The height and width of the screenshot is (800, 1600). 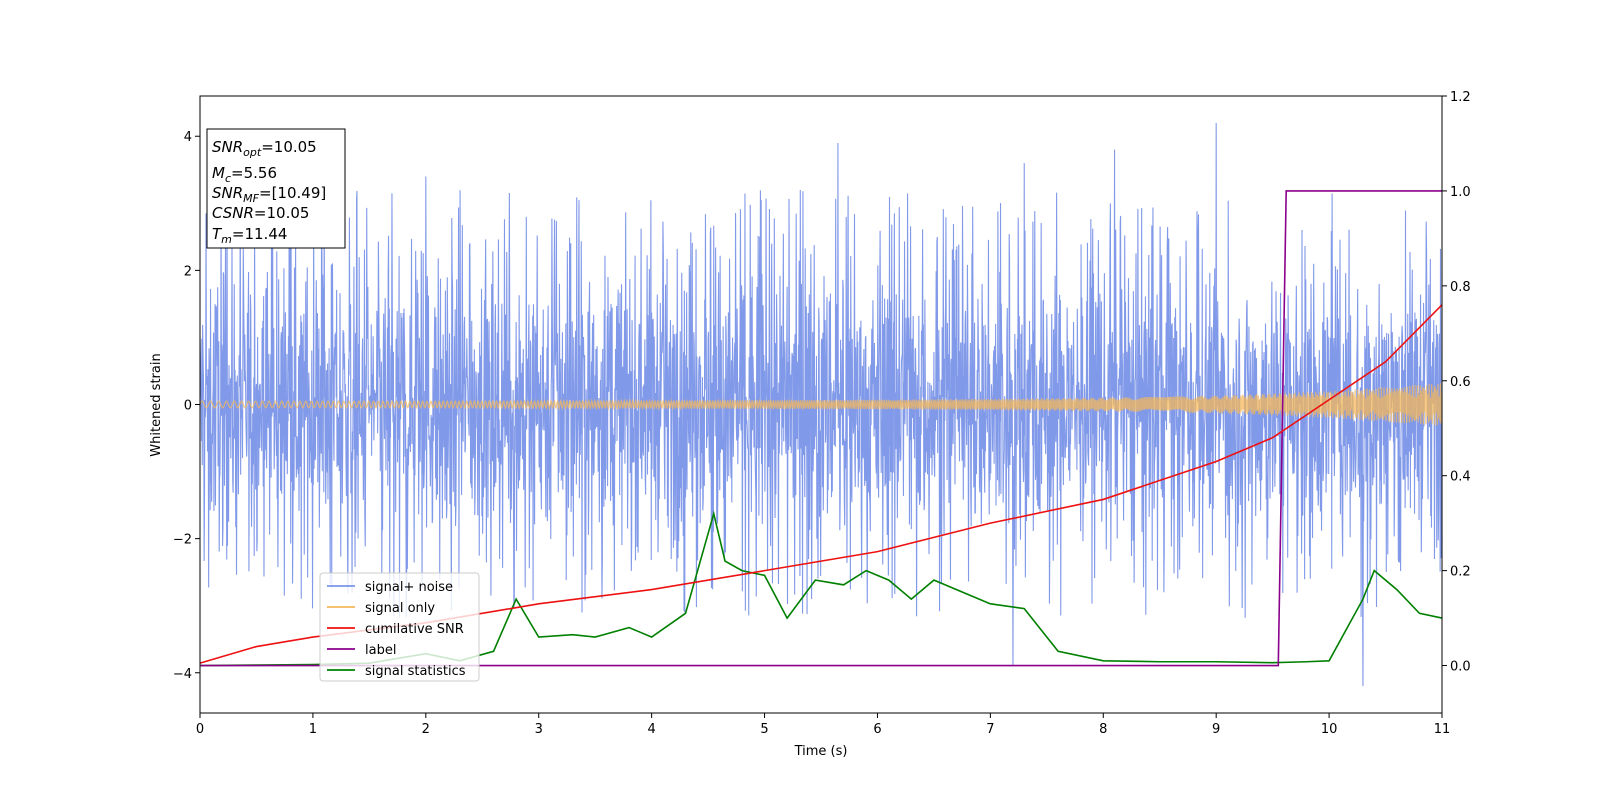 What do you see at coordinates (1460, 287) in the screenshot?
I see `y2-tick-label: 0.8` at bounding box center [1460, 287].